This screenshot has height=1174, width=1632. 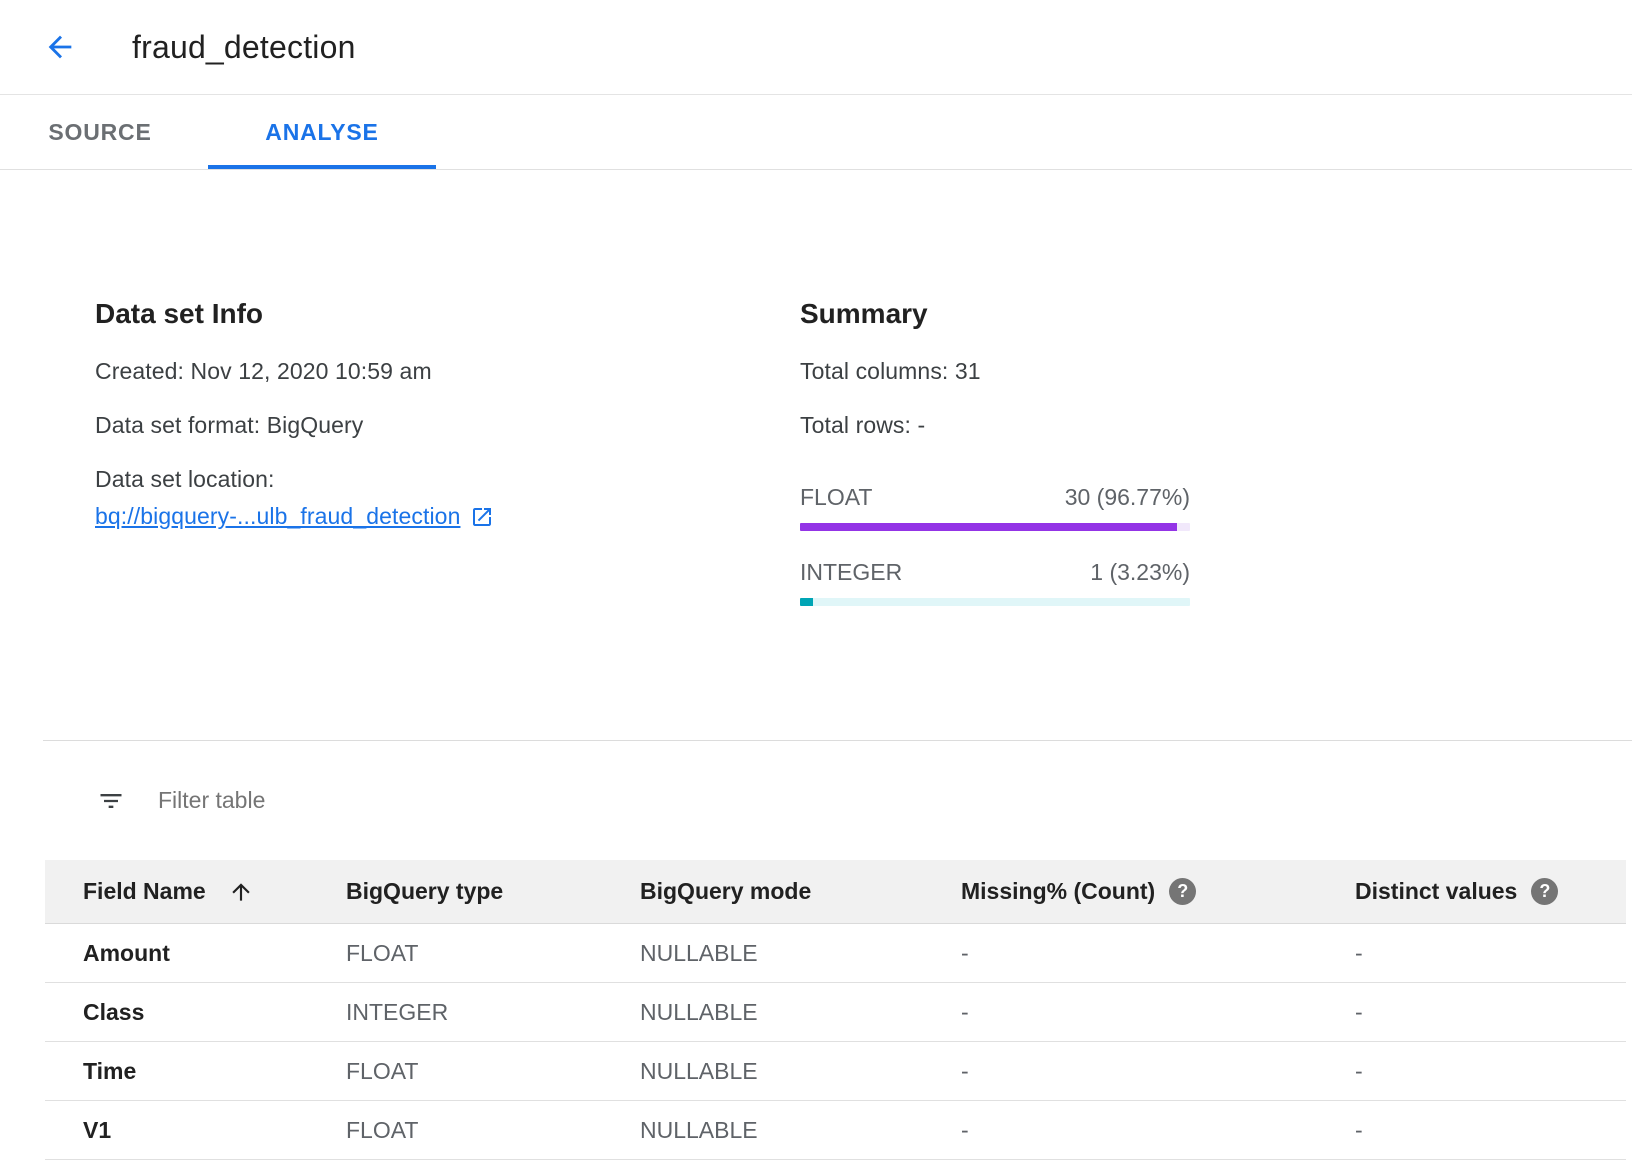 I want to click on float-value: 30 (96.77%), so click(x=1127, y=497).